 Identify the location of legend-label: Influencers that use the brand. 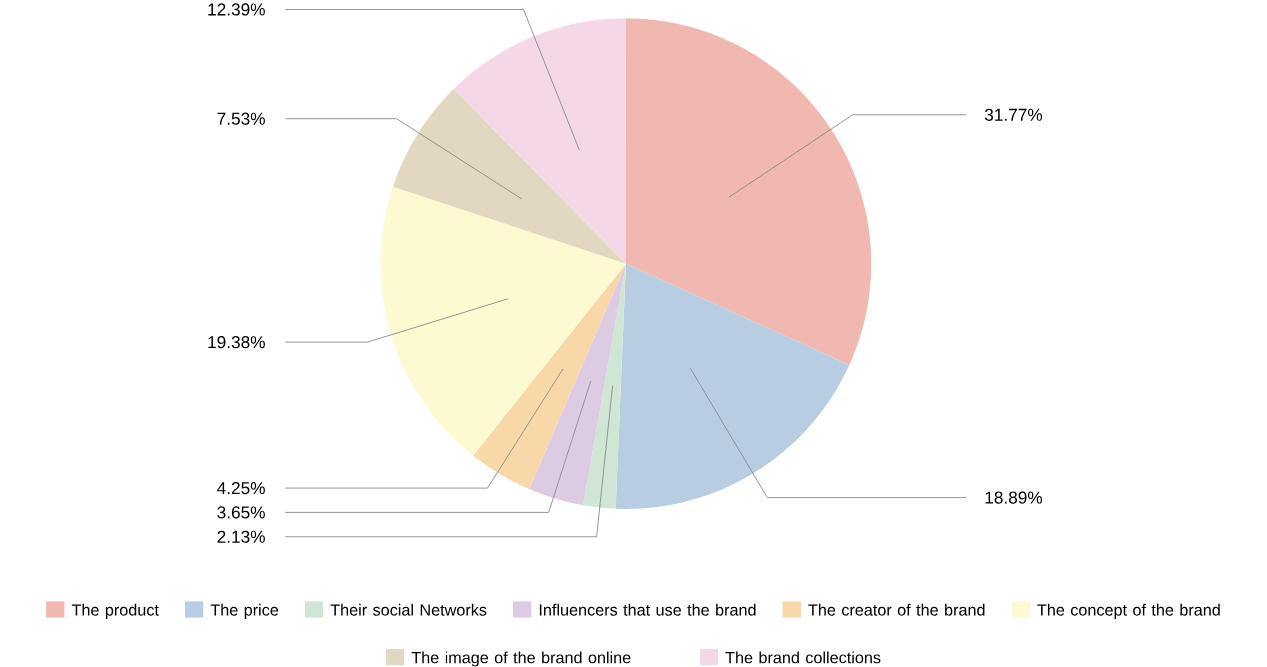
(647, 610).